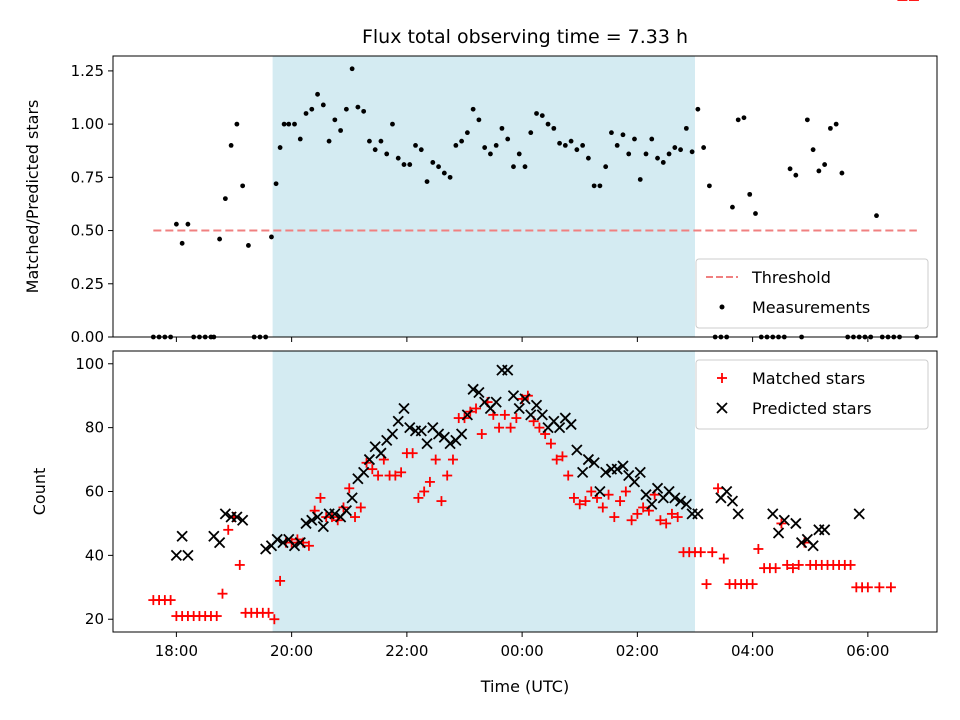  I want to click on y-tick-label: 0.00, so click(87, 337).